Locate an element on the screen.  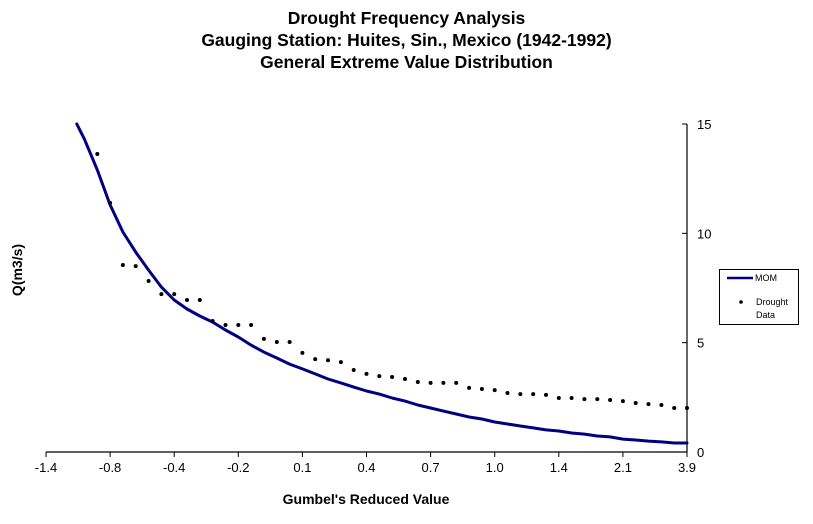
x-tick-label: -0.4 is located at coordinates (174, 467).